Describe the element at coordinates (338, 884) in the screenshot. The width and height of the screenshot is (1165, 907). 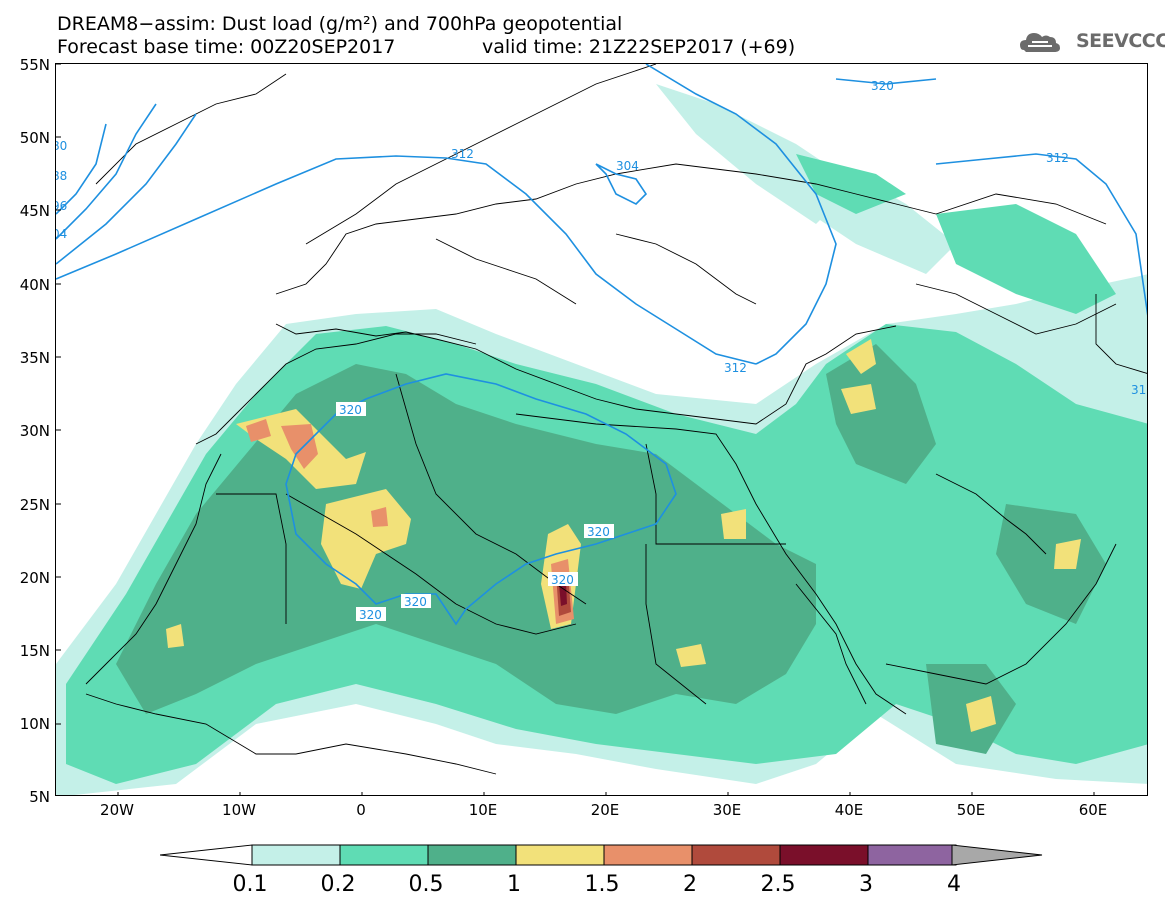
I see `colorbar-label: 0.2` at that location.